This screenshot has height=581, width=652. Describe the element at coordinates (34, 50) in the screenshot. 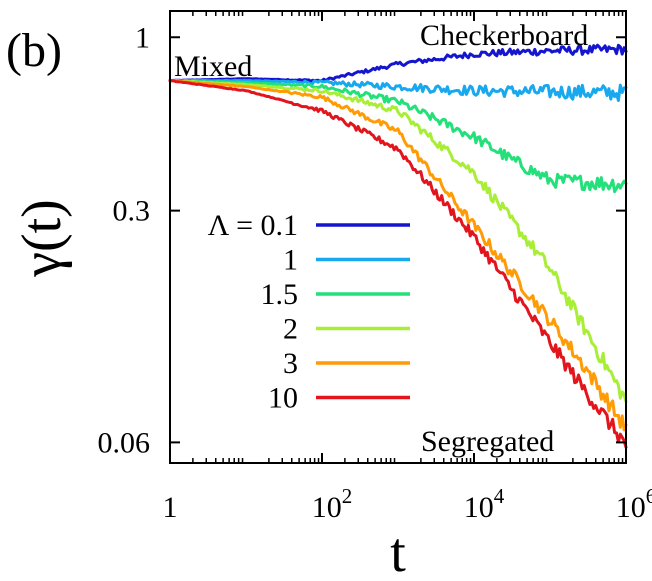

I see `panel-label: (b)` at that location.